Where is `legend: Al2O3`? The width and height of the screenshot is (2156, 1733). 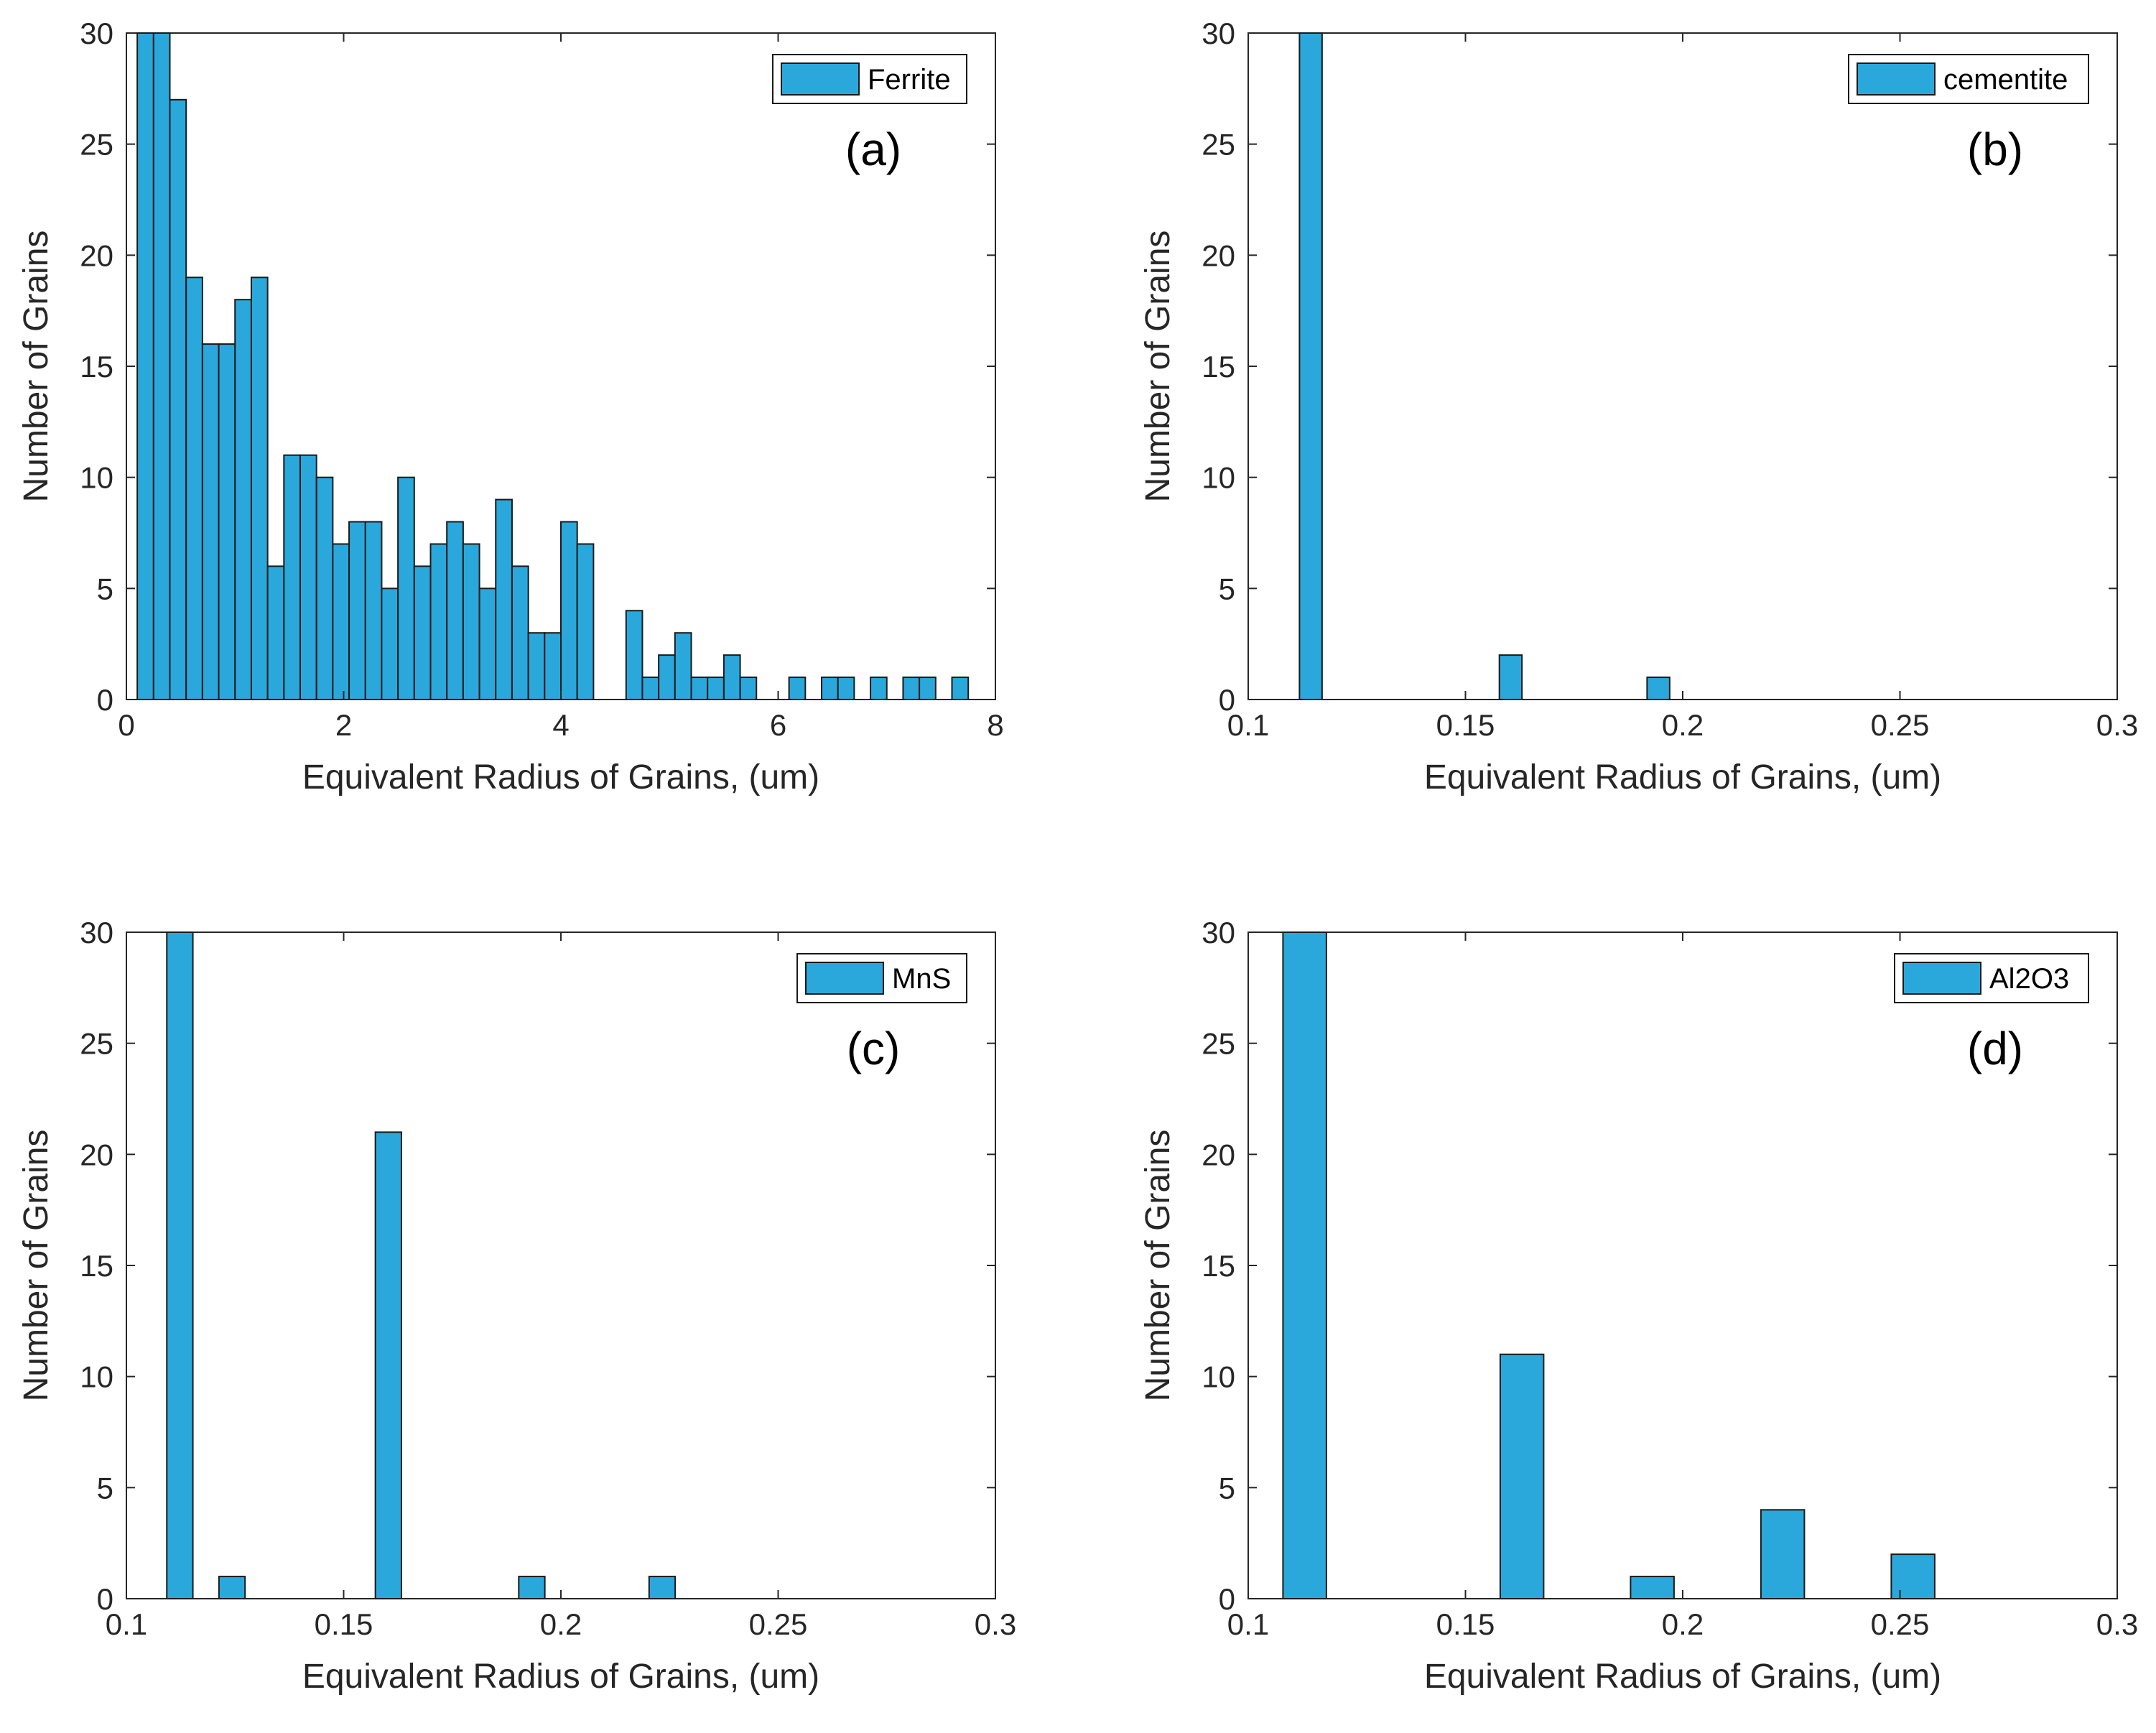
legend: Al2O3 is located at coordinates (1991, 978).